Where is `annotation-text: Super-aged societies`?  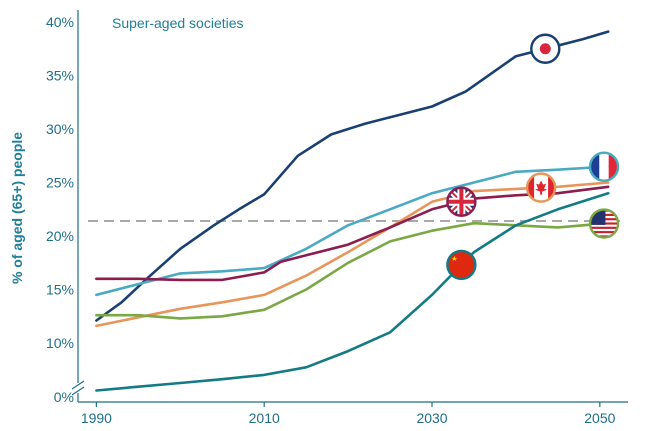
annotation-text: Super-aged societies is located at coordinates (178, 23).